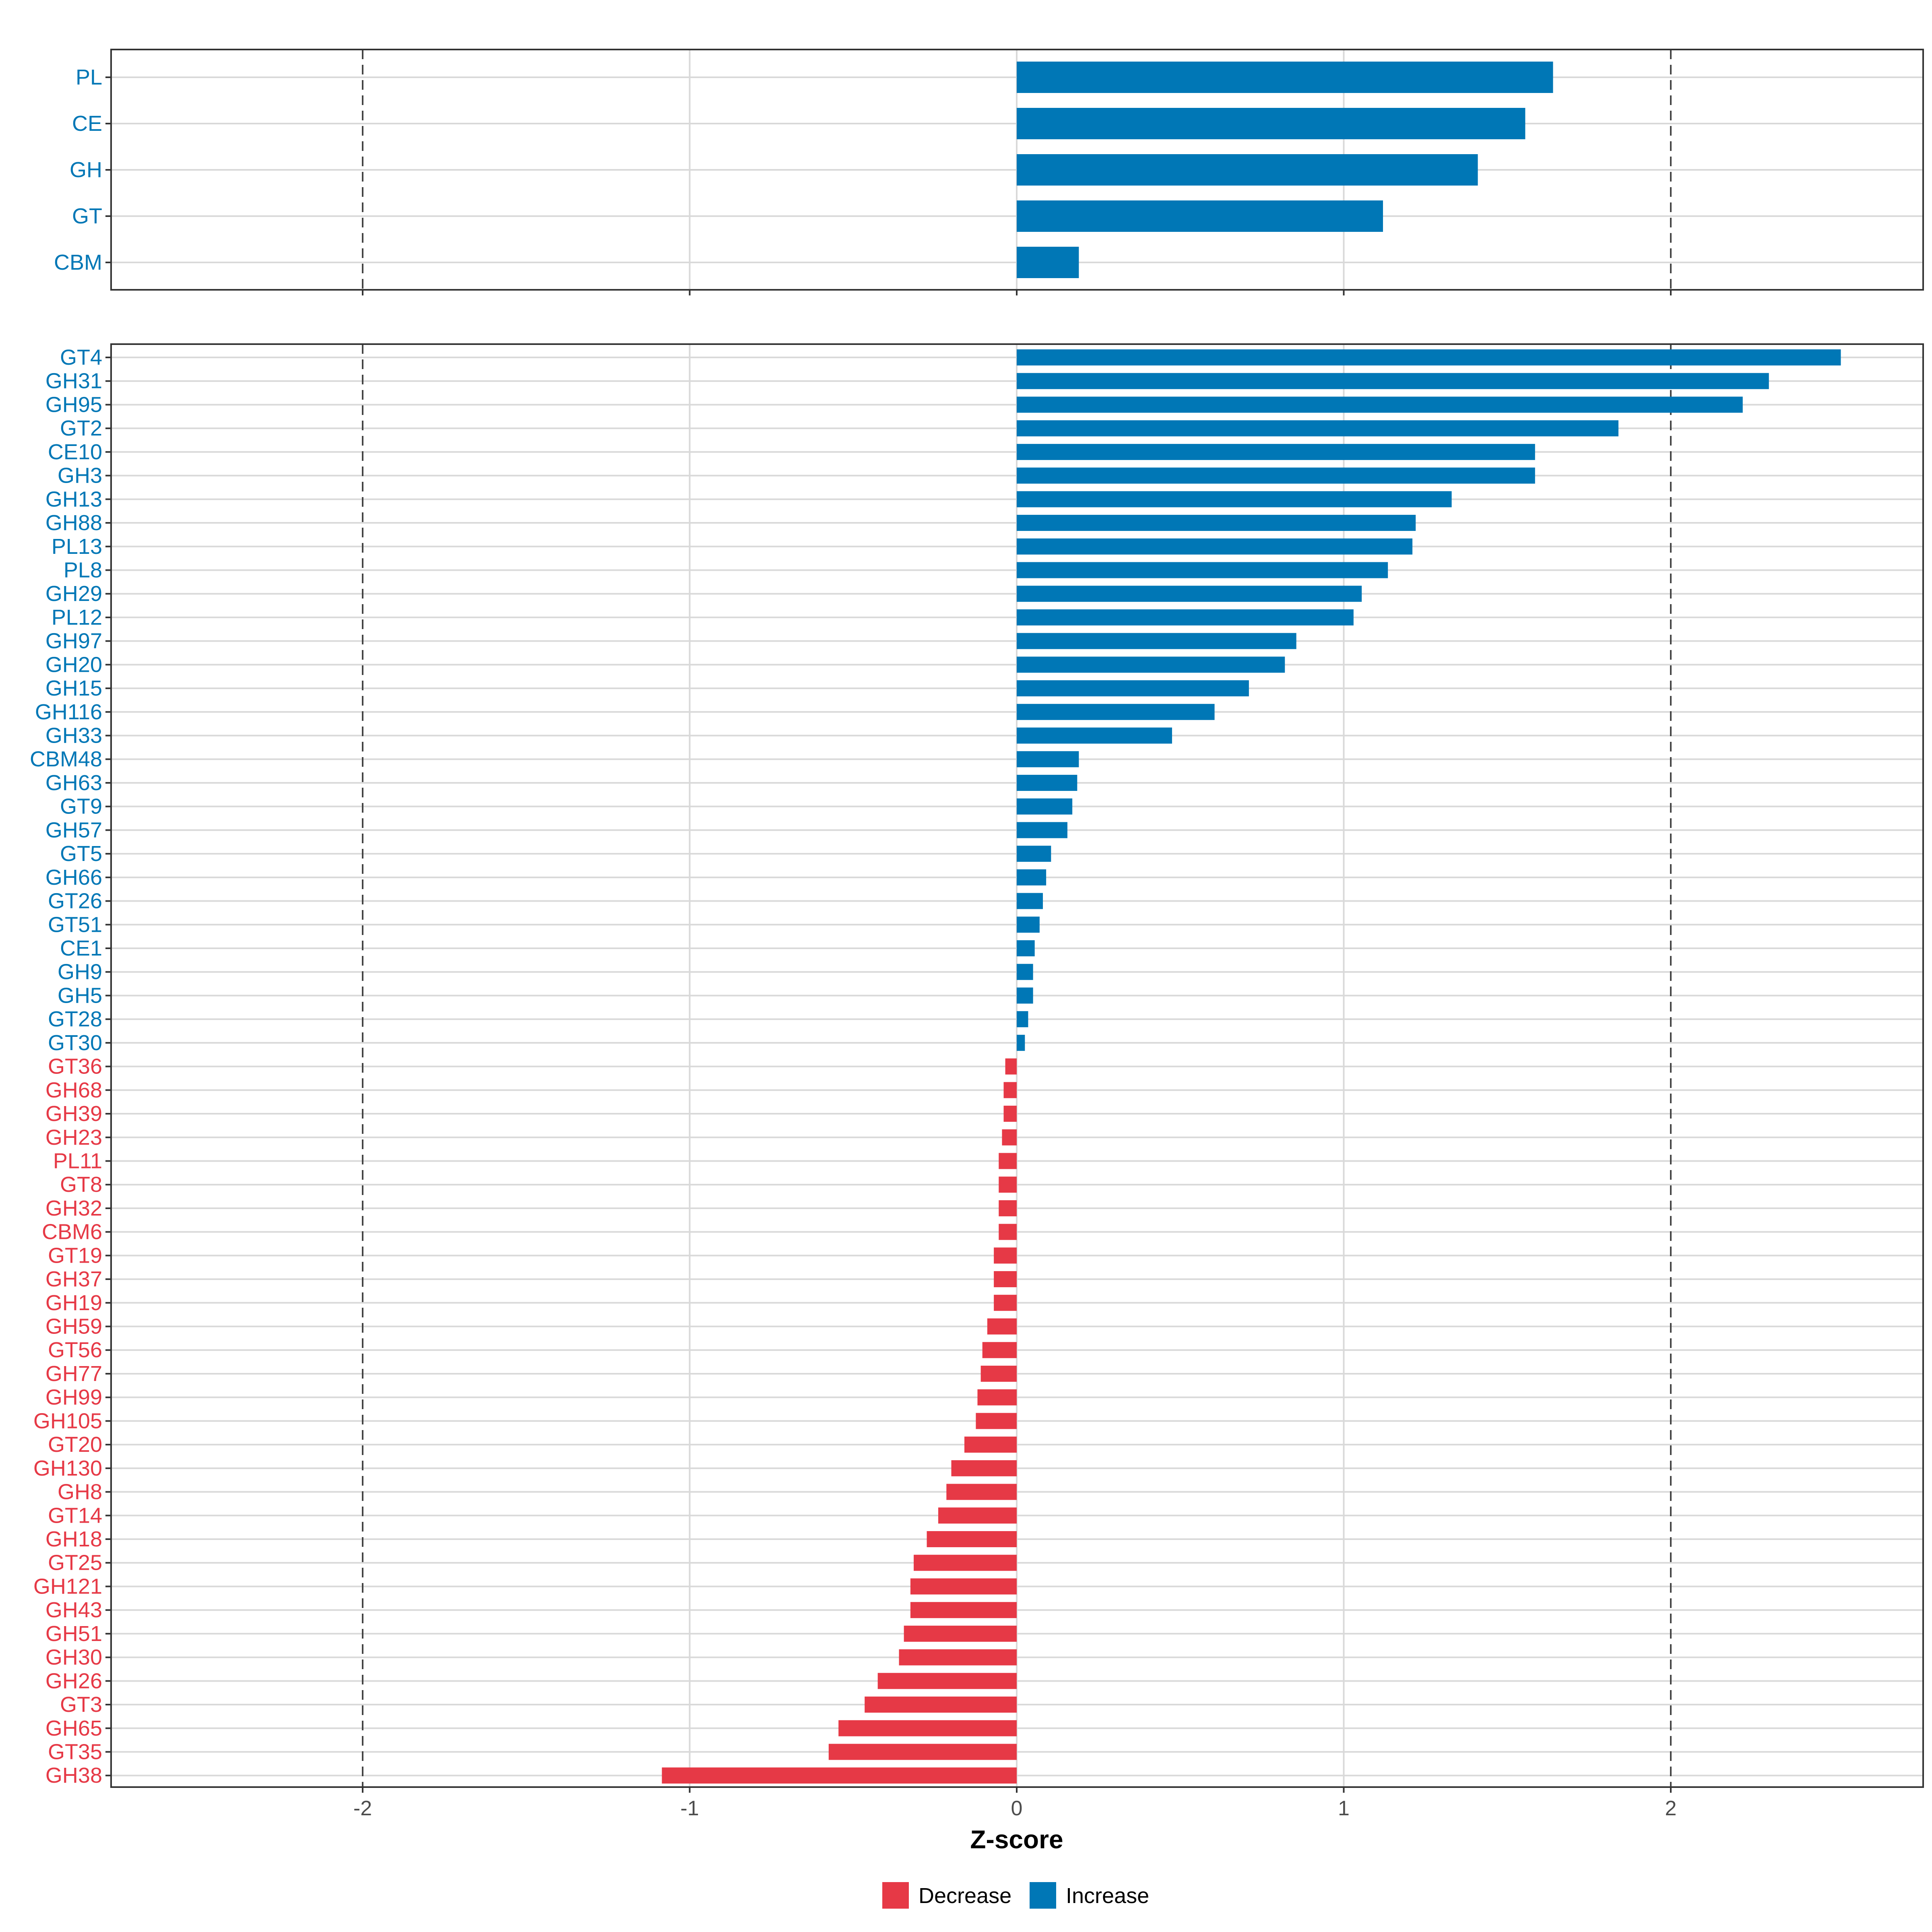 This screenshot has width=1932, height=1932. Describe the element at coordinates (73, 1539) in the screenshot. I see `category-label: GH18` at that location.